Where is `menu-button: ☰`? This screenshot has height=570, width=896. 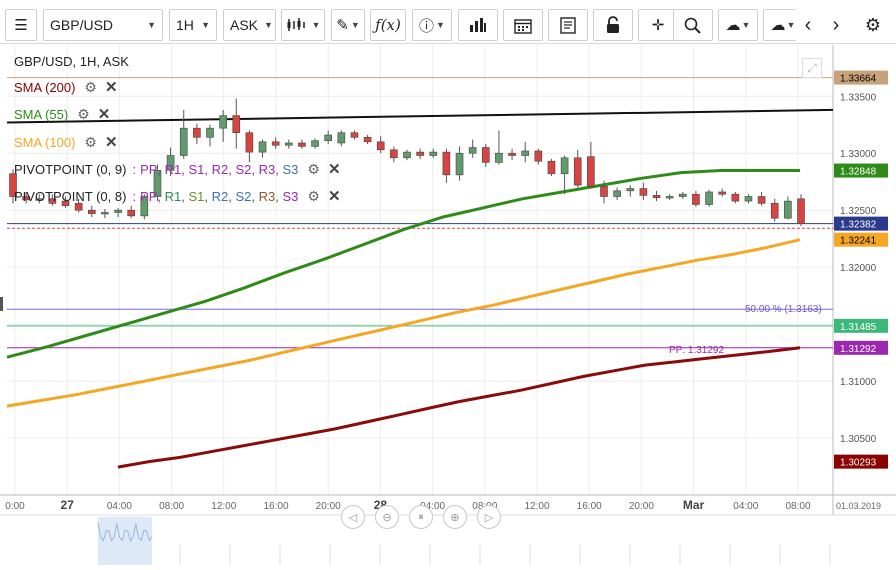 menu-button: ☰ is located at coordinates (21, 25).